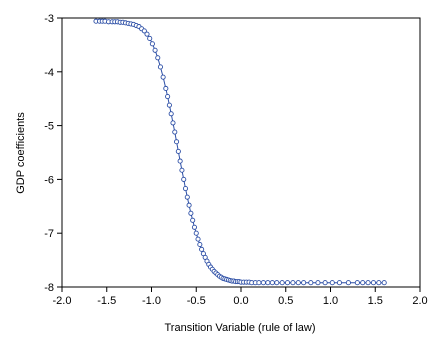 This screenshot has height=341, width=434. What do you see at coordinates (419, 301) in the screenshot?
I see `x-tick-label: 2.0` at bounding box center [419, 301].